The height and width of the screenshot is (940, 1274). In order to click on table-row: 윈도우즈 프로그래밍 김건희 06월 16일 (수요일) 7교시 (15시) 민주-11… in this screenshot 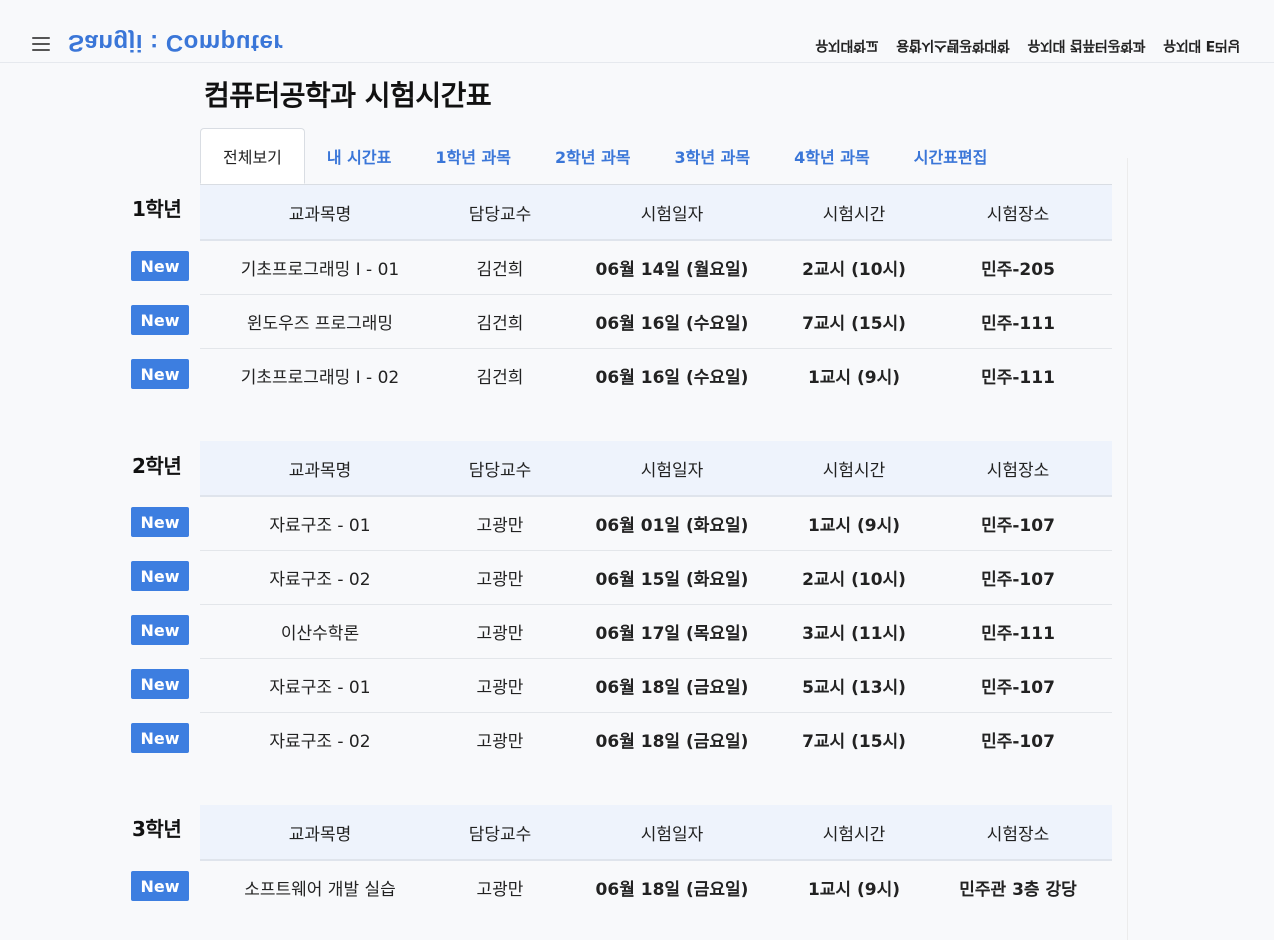, I will do `click(656, 321)`.